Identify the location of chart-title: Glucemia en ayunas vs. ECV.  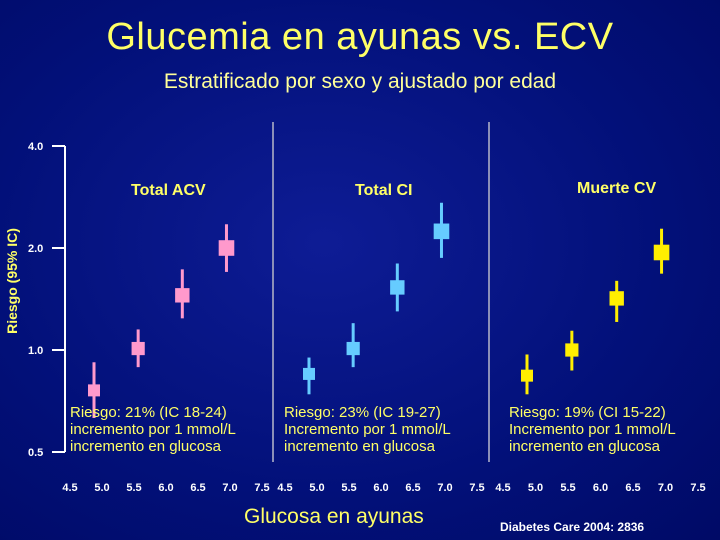
(360, 37).